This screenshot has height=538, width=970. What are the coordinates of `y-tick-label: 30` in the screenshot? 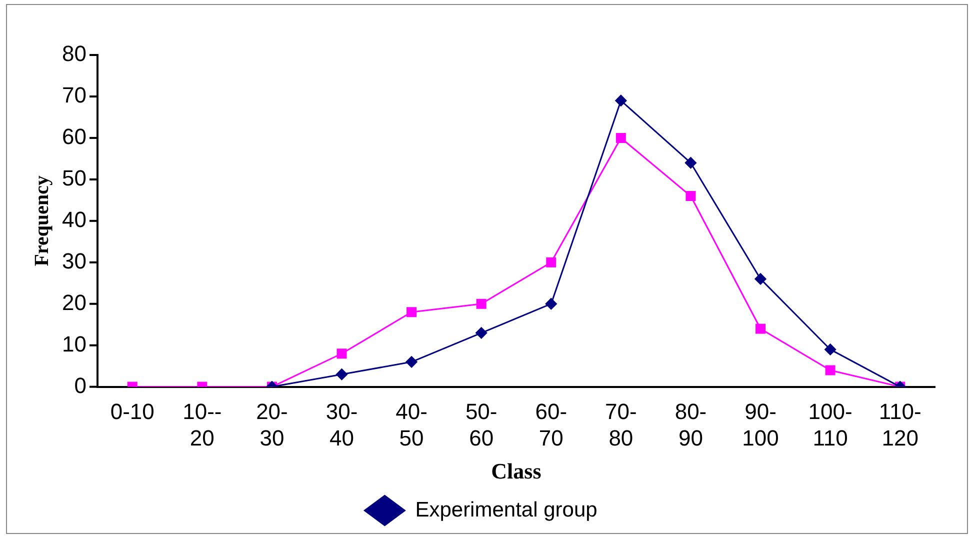 It's located at (74, 261).